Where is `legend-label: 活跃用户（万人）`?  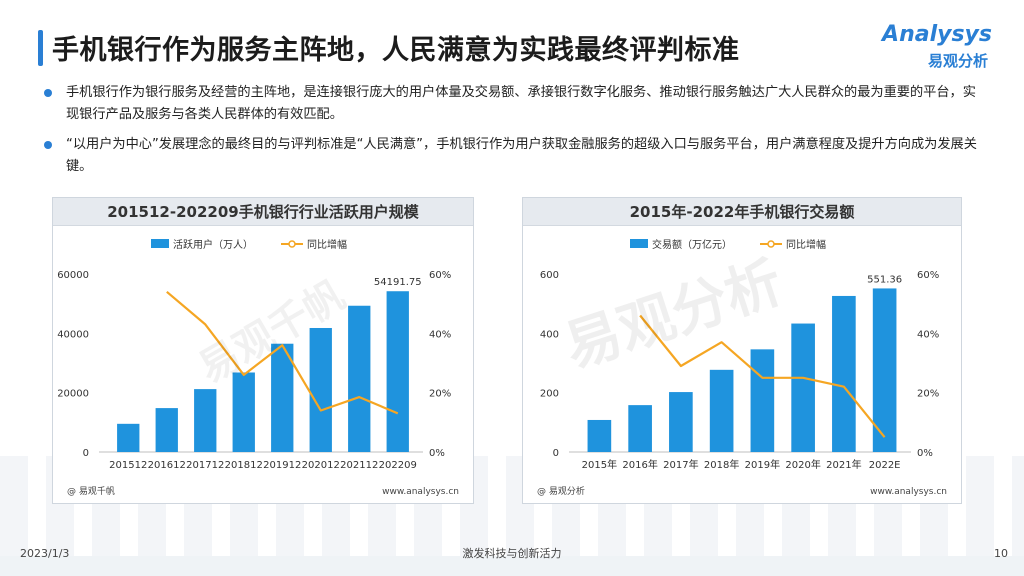
legend-label: 活跃用户（万人） is located at coordinates (213, 244).